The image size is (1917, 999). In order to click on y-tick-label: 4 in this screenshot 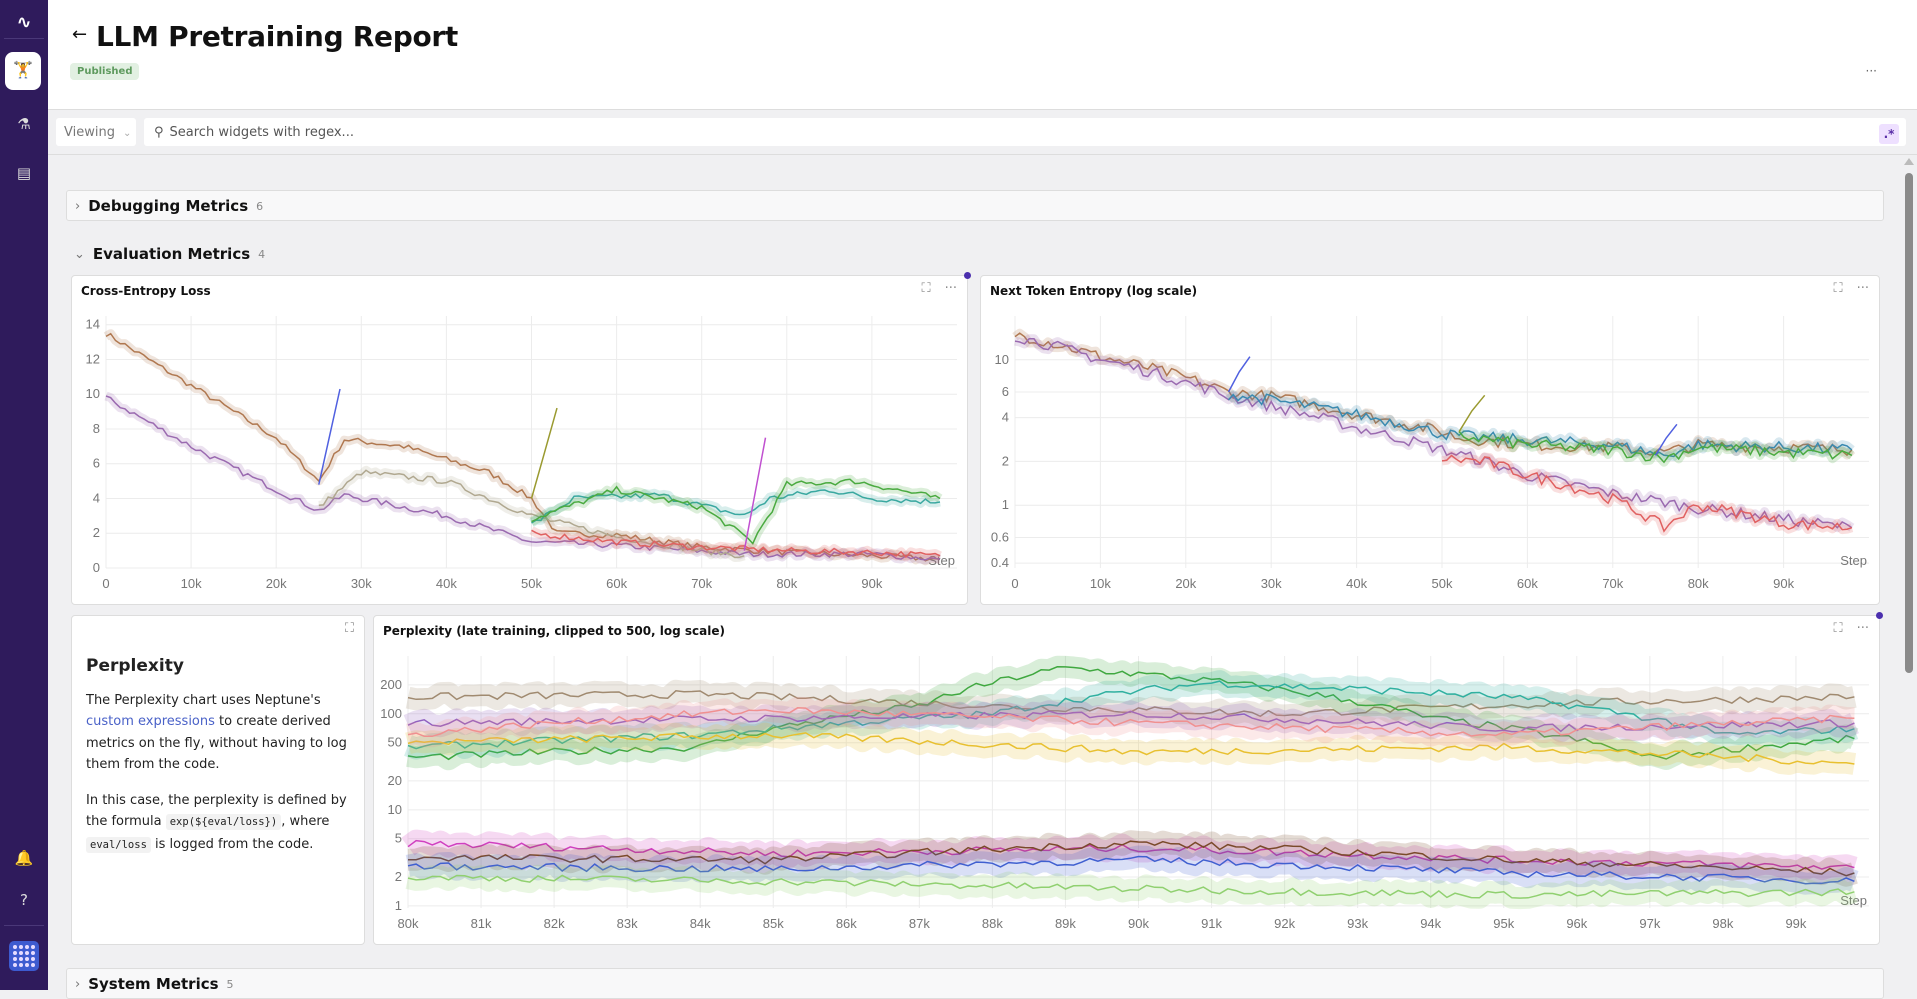, I will do `click(1005, 417)`.